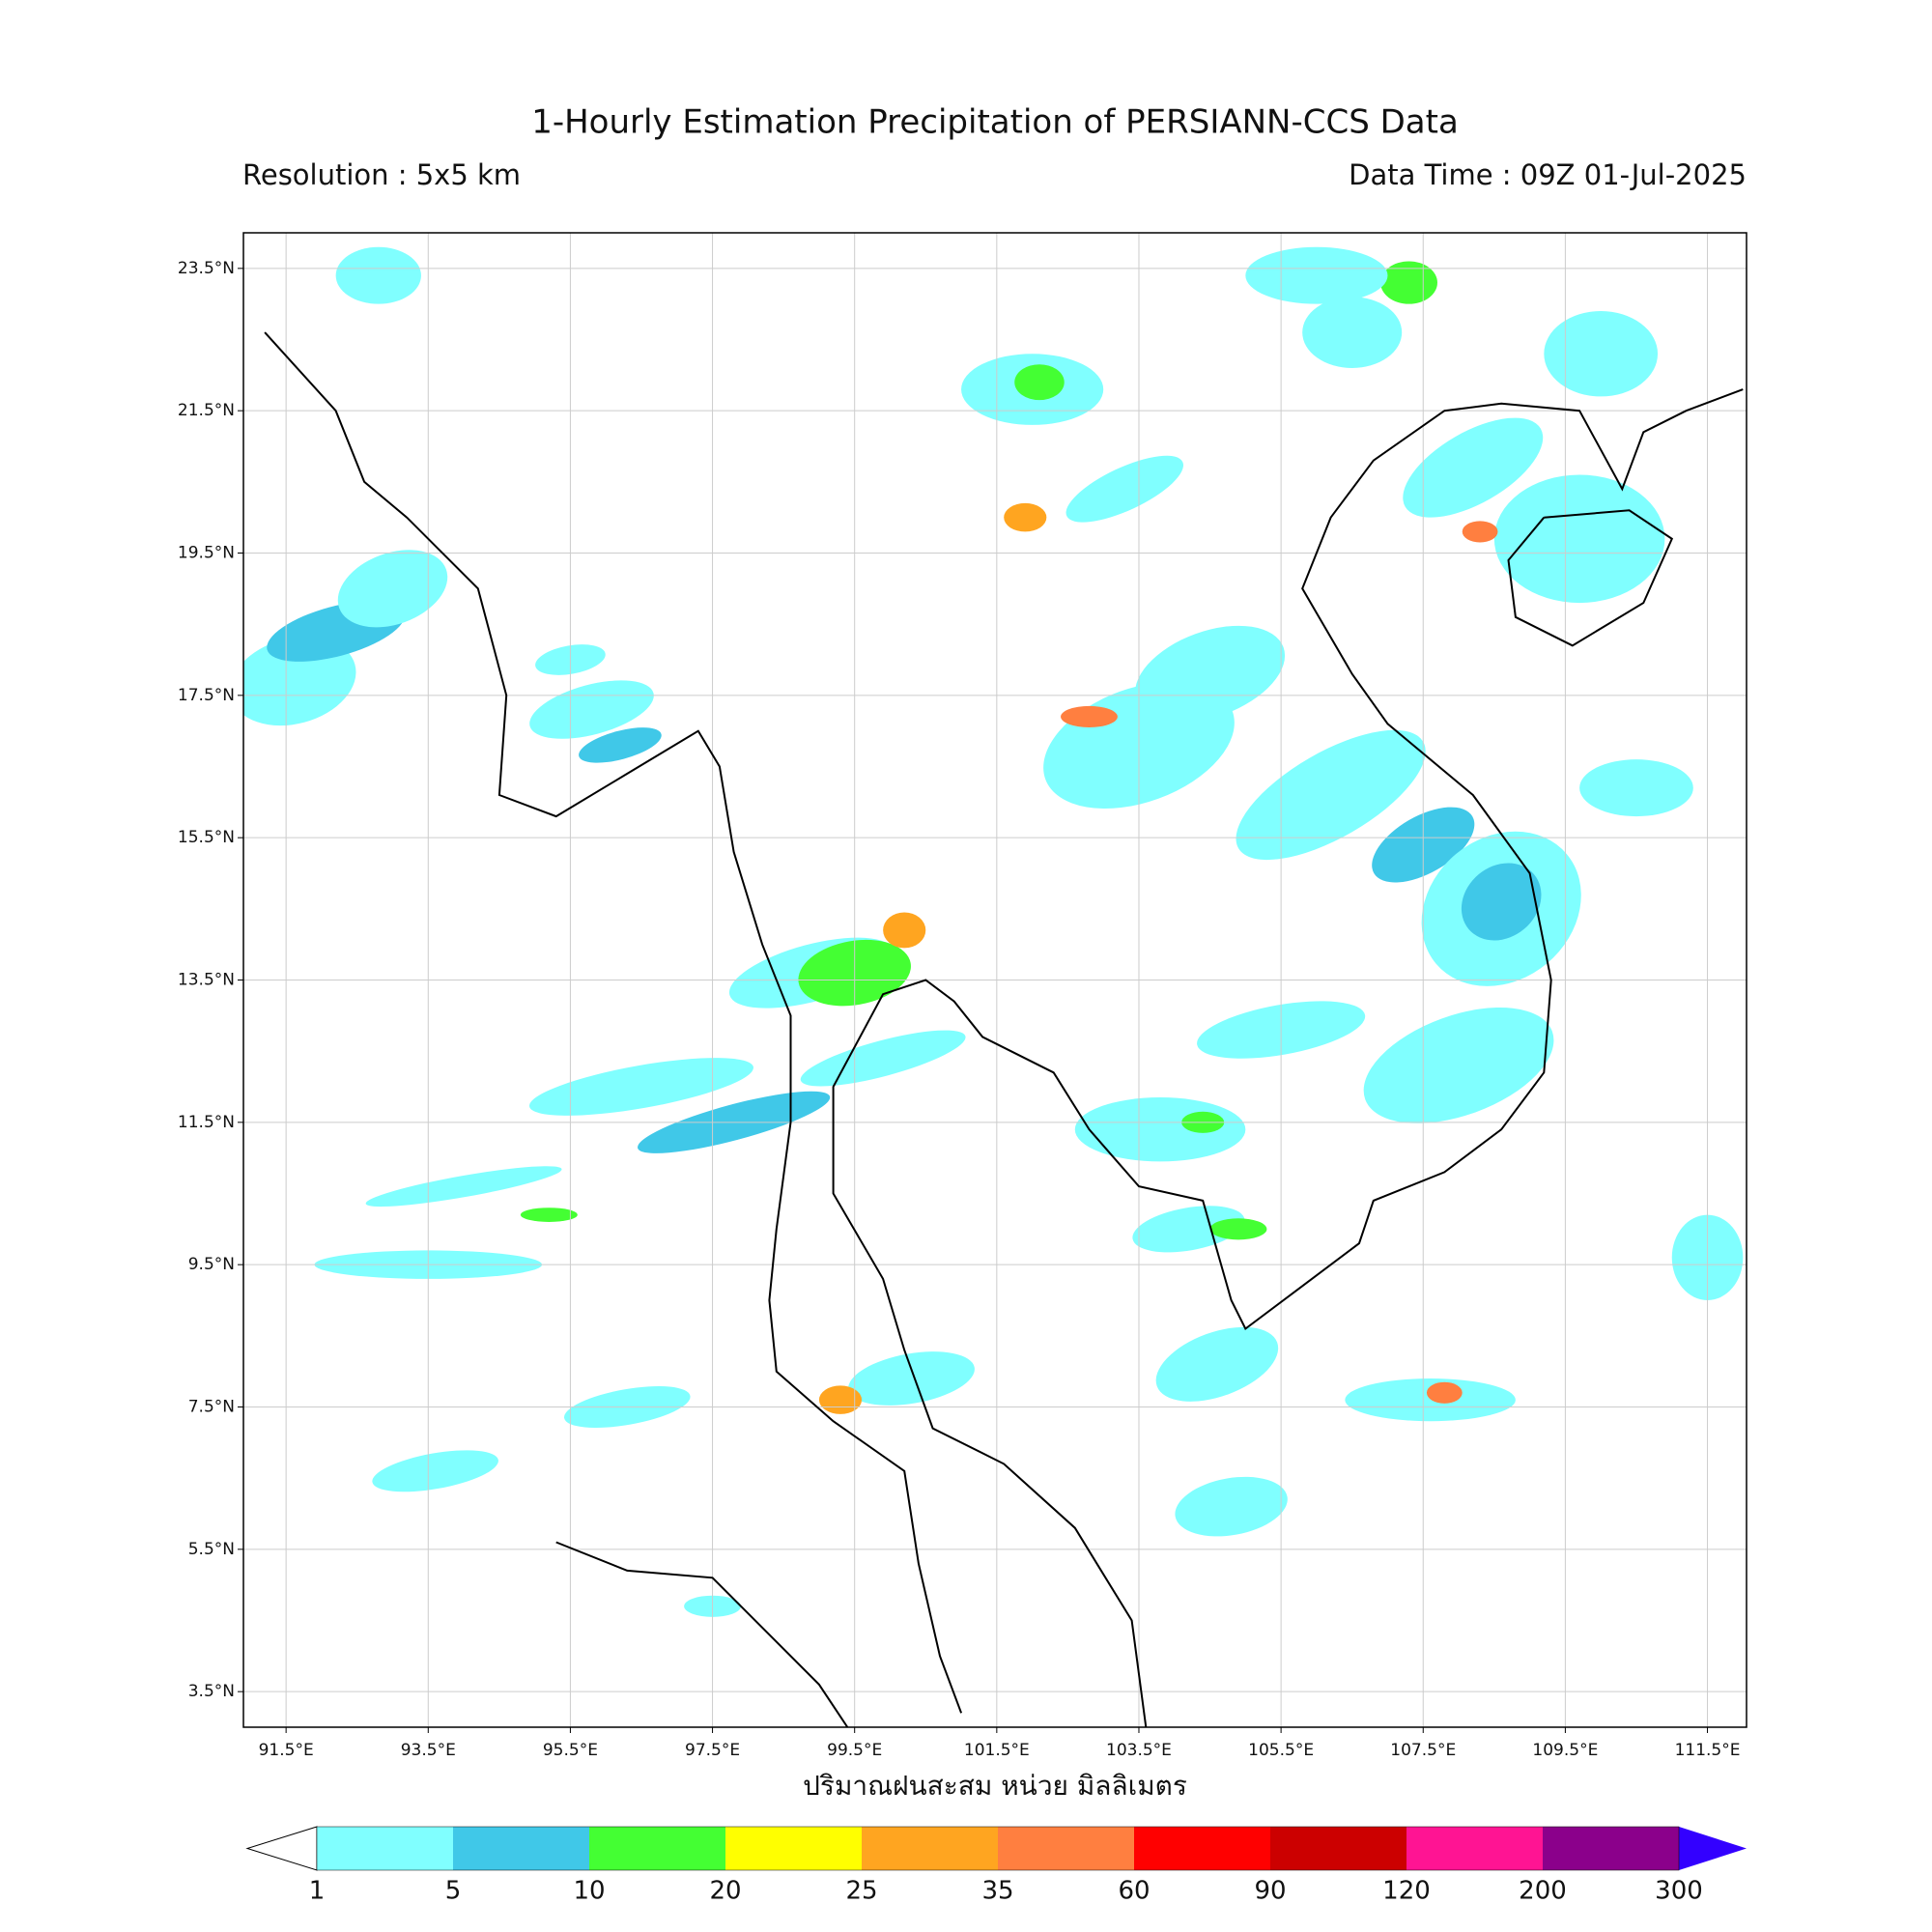 Image resolution: width=1932 pixels, height=1932 pixels. Describe the element at coordinates (206, 268) in the screenshot. I see `y-tick-label: 23.5°N` at that location.